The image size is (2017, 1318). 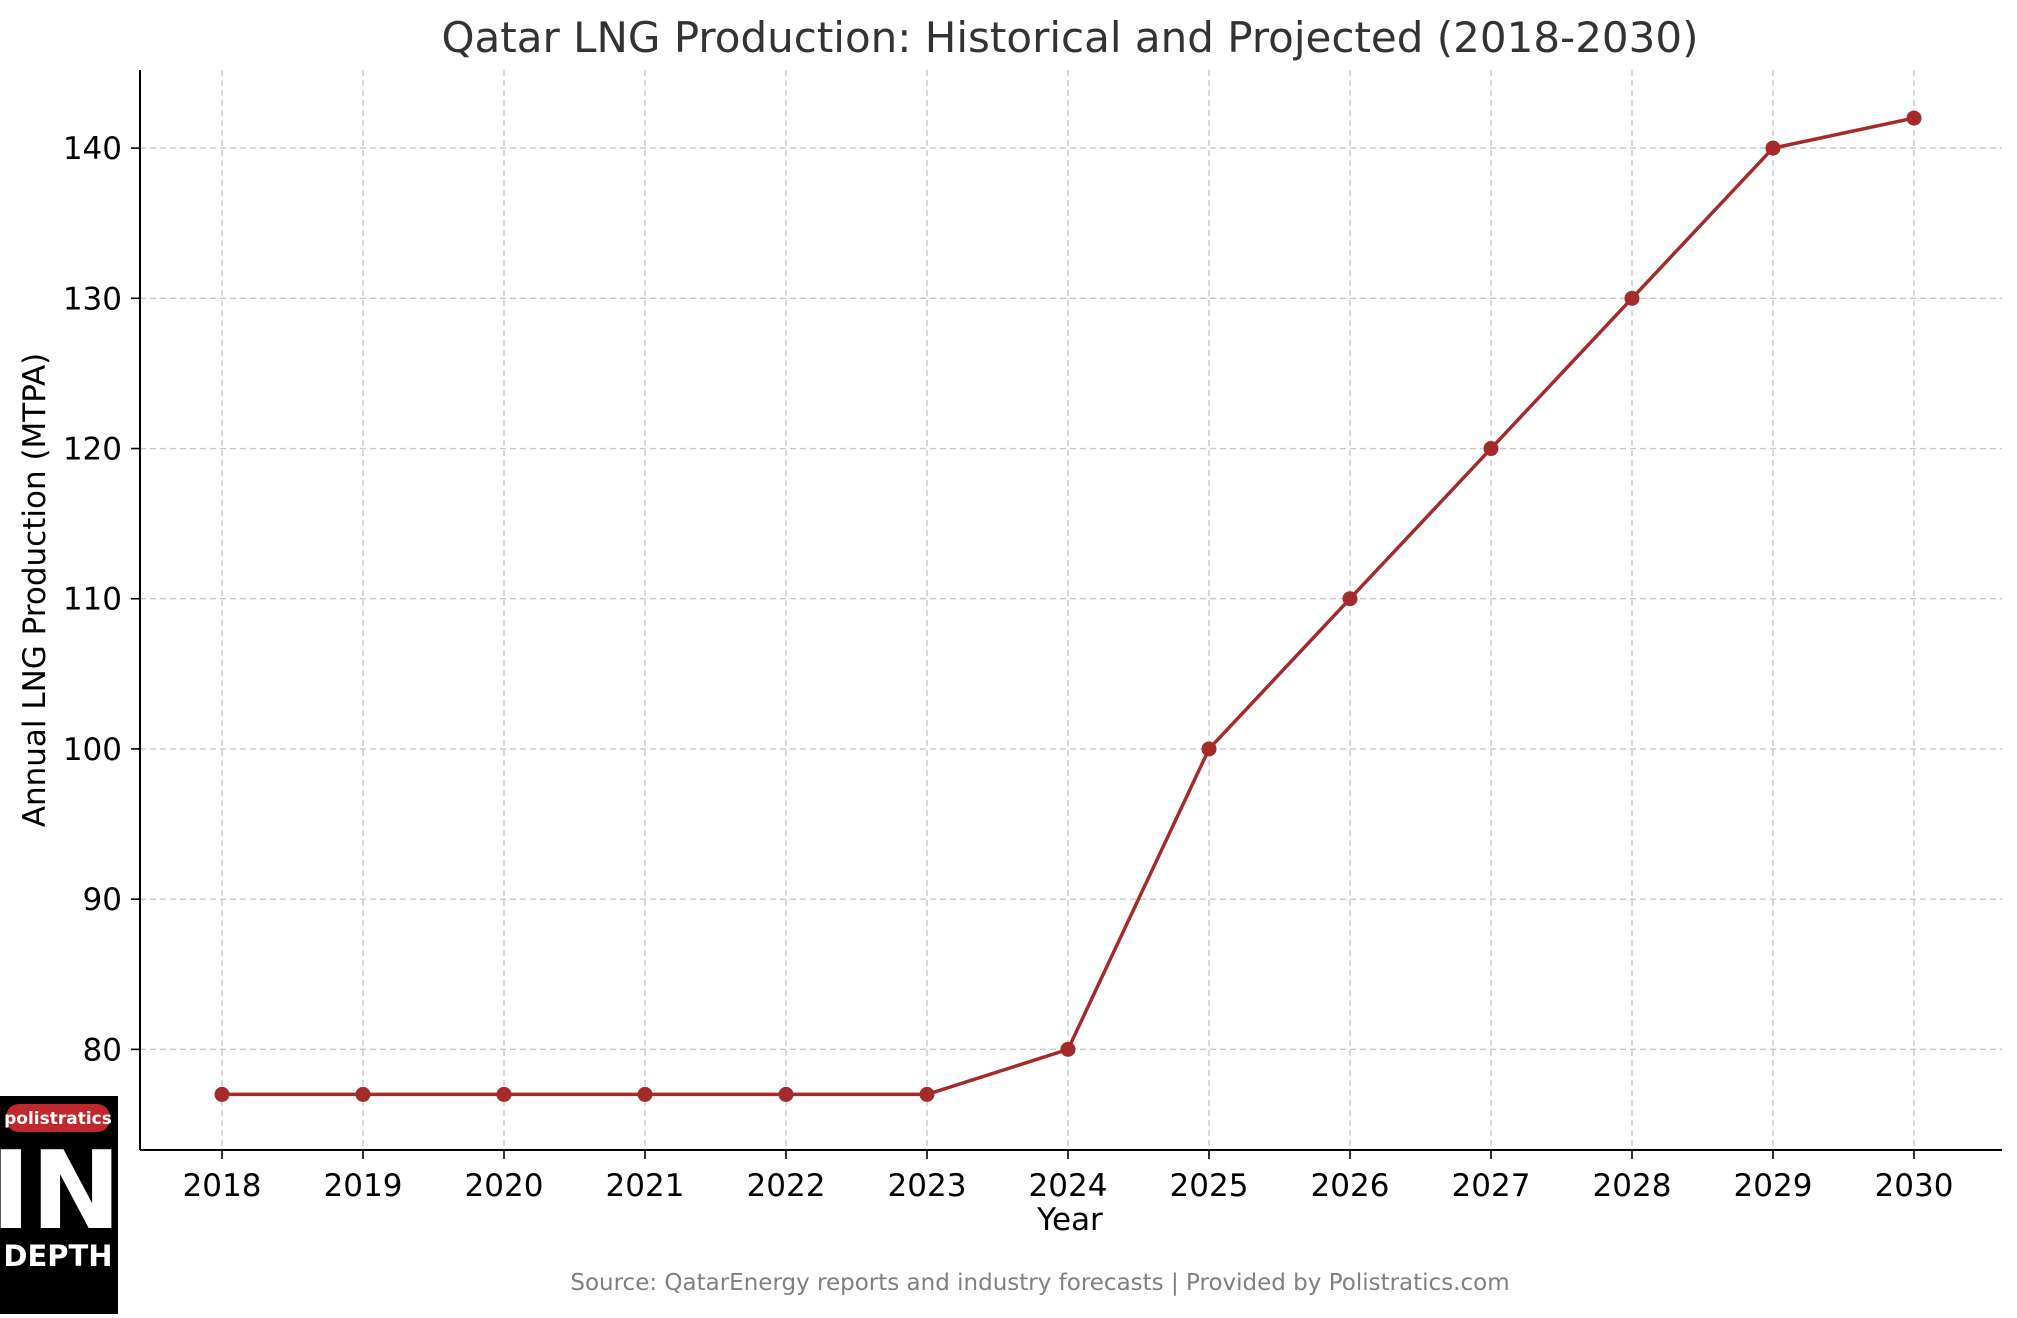 I want to click on logo-badge, so click(x=58, y=1118).